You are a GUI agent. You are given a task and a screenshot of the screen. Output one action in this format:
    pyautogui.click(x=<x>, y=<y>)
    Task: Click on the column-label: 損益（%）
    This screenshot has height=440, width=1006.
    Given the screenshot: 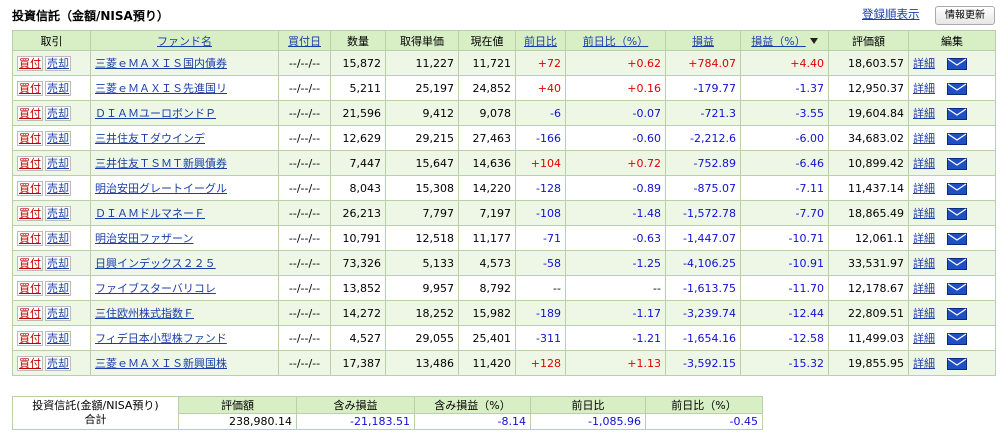 What is the action you would take?
    pyautogui.click(x=778, y=41)
    